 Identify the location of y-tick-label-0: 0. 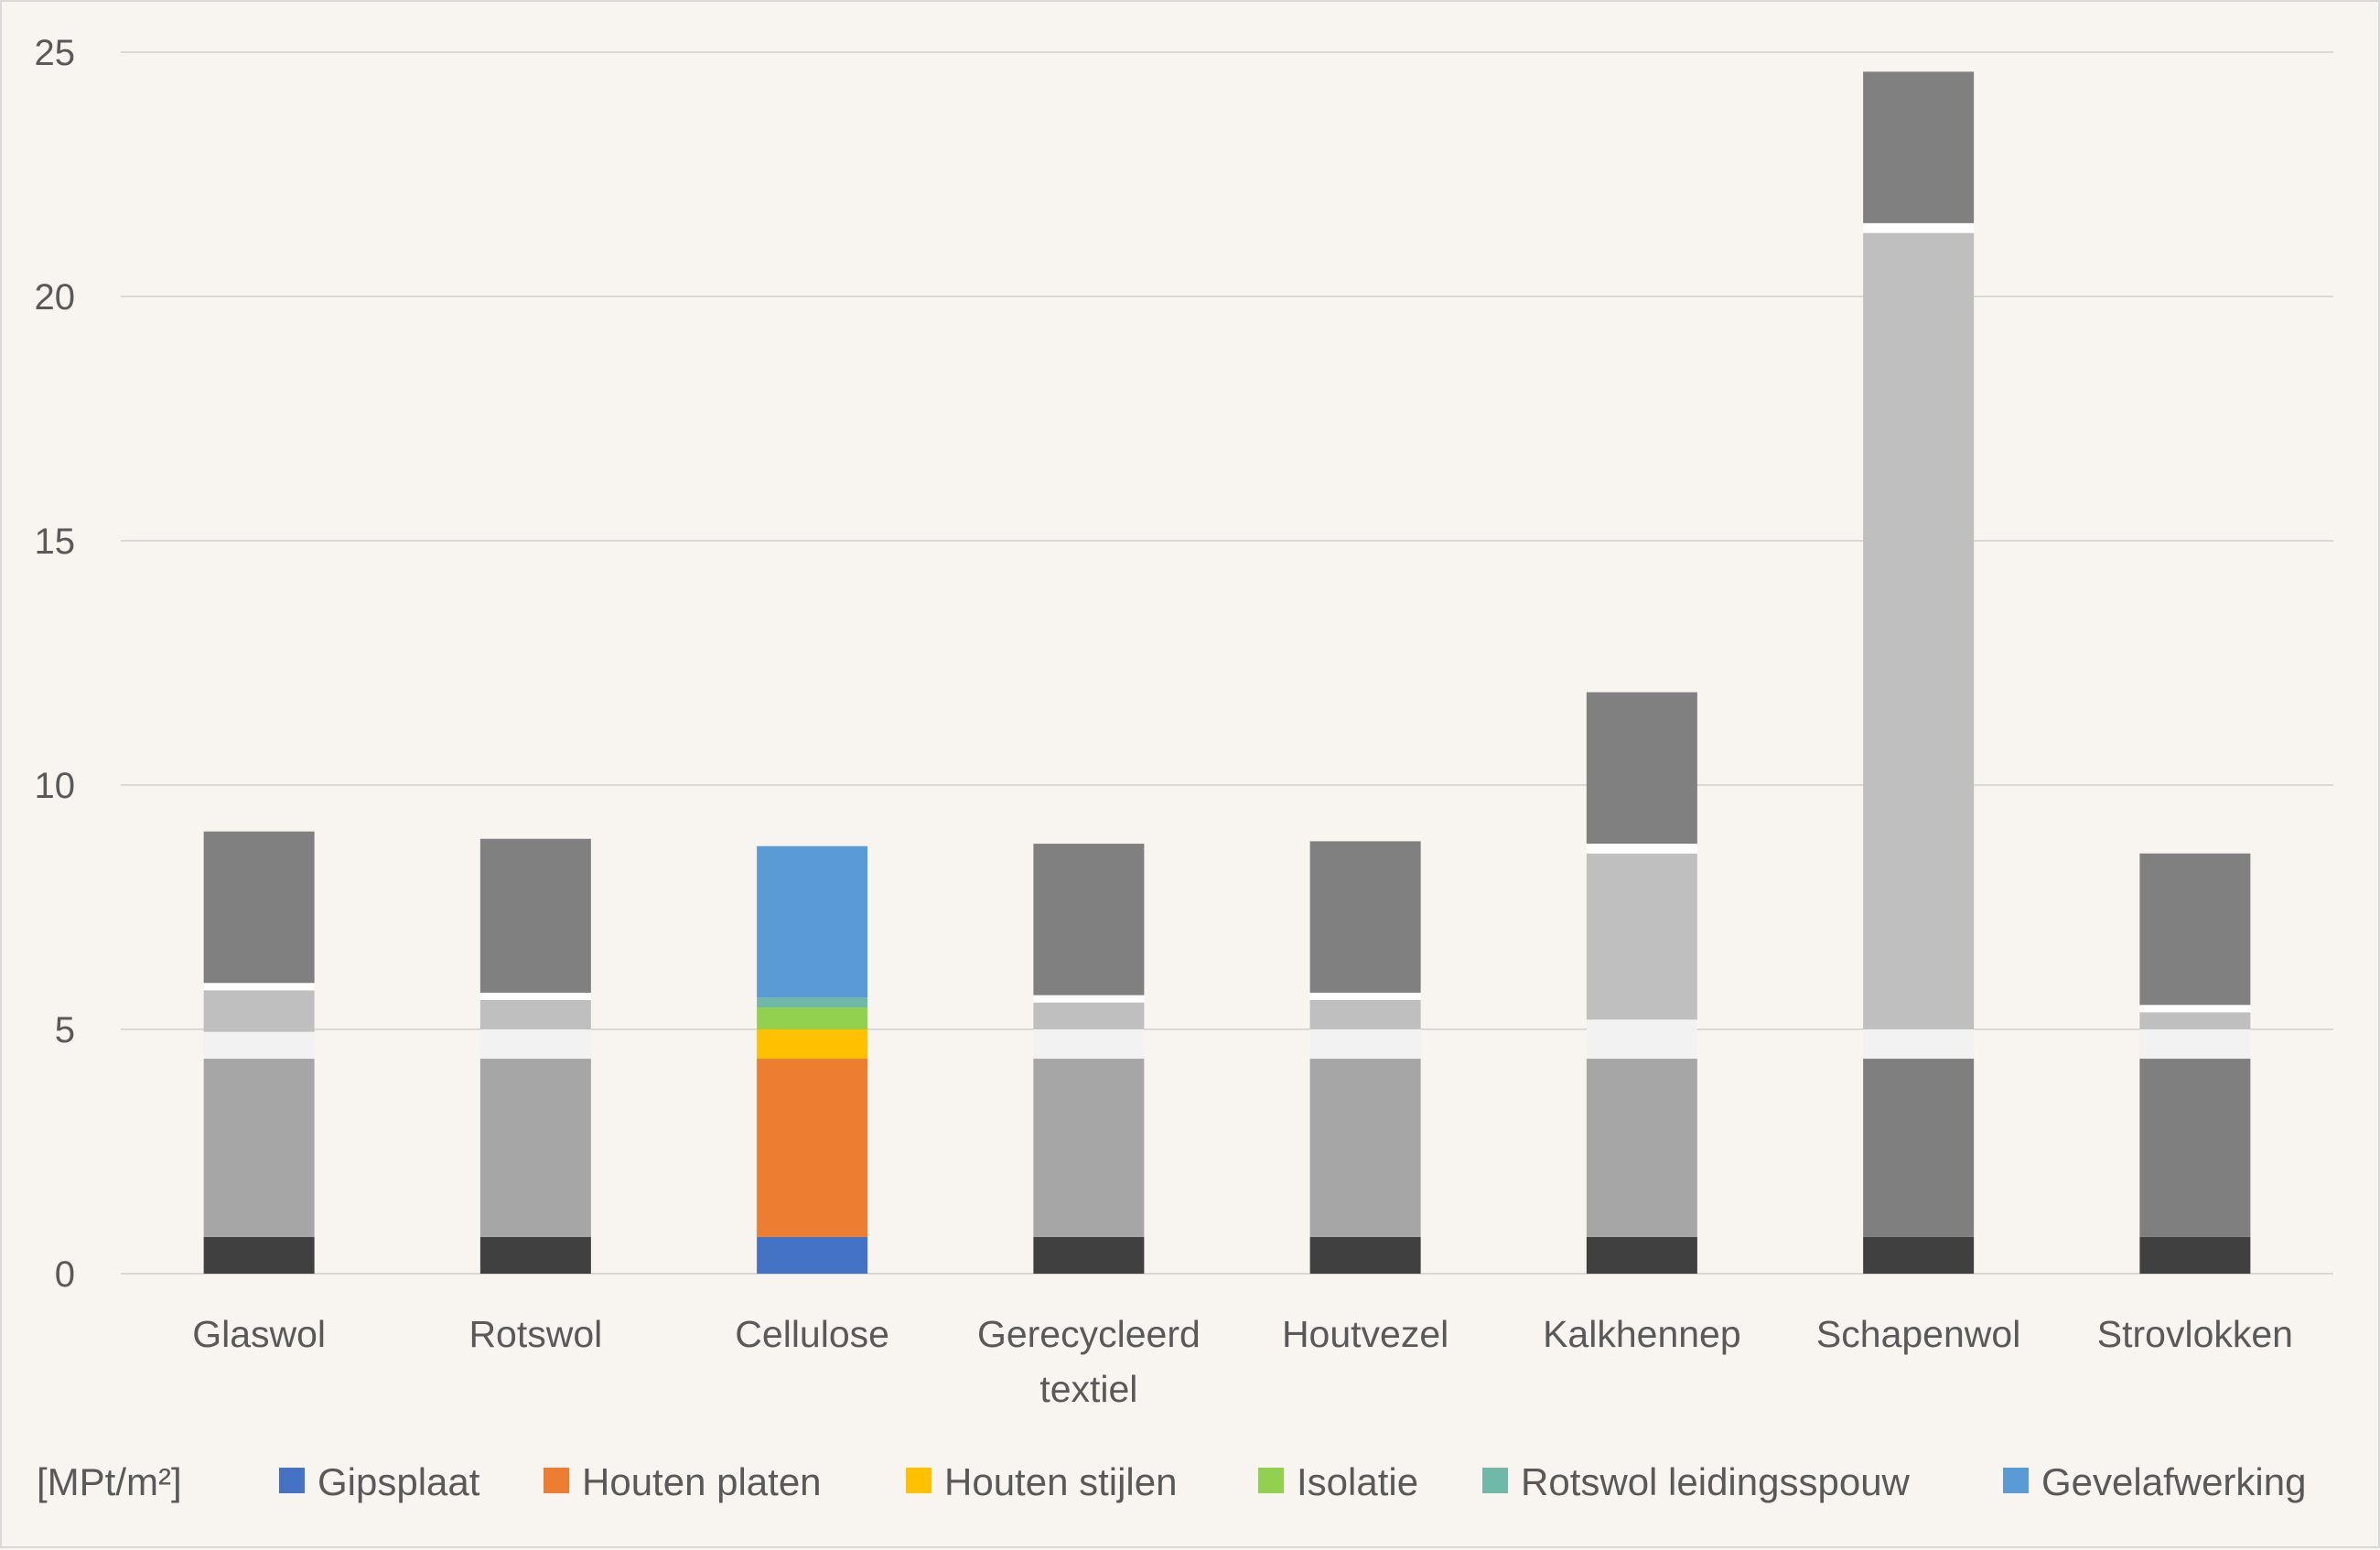
(65, 1274).